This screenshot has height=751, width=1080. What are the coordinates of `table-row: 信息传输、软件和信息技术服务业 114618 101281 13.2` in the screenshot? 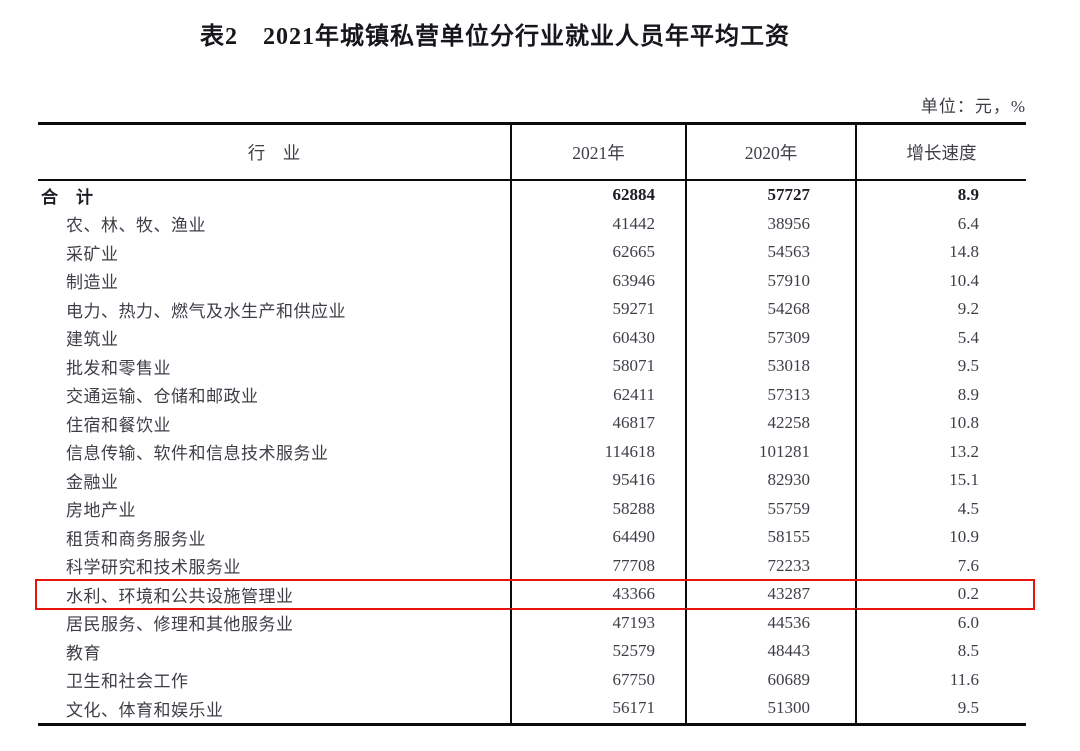 It's located at (532, 451).